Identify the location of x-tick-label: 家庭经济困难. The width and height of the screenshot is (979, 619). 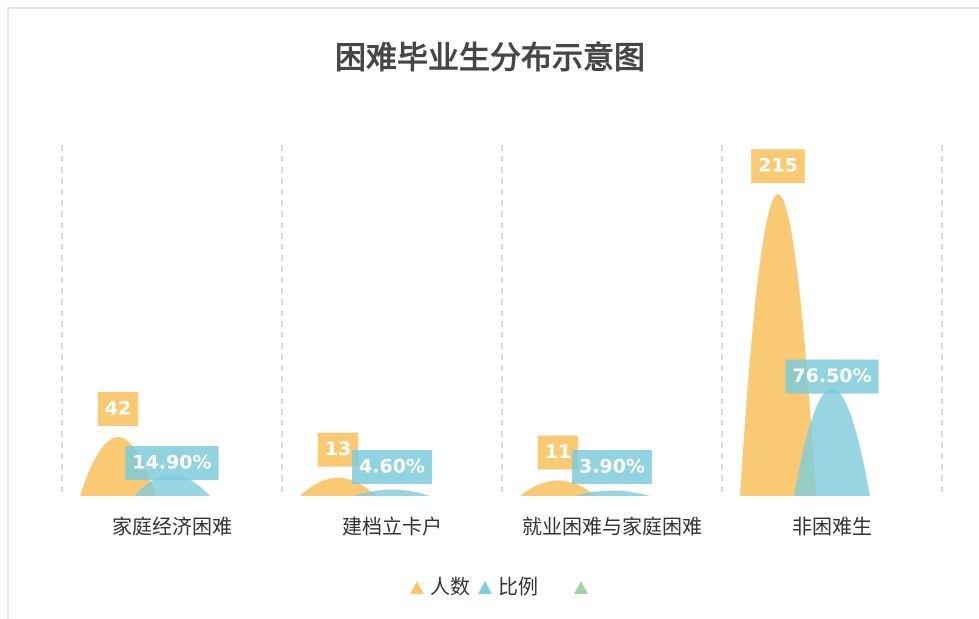
(172, 527).